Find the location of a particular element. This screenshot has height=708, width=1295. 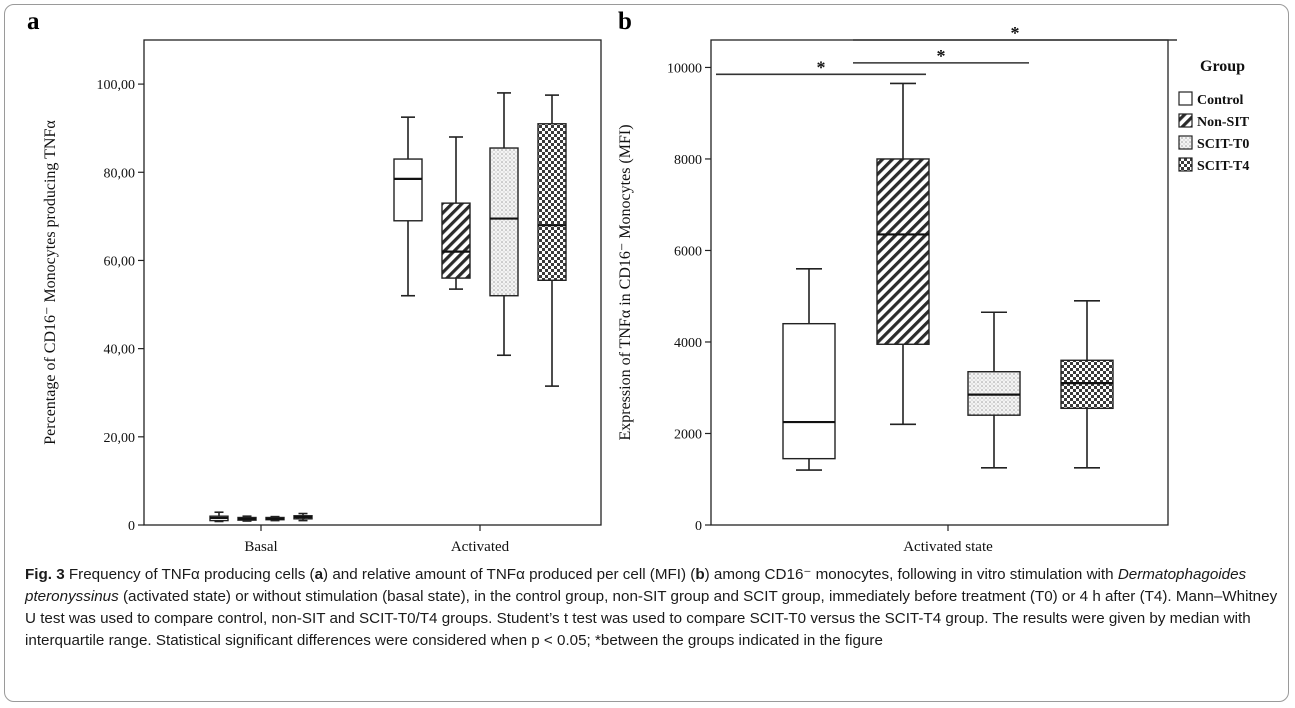

panel-a-activated-scit-t0-box is located at coordinates (504, 222).